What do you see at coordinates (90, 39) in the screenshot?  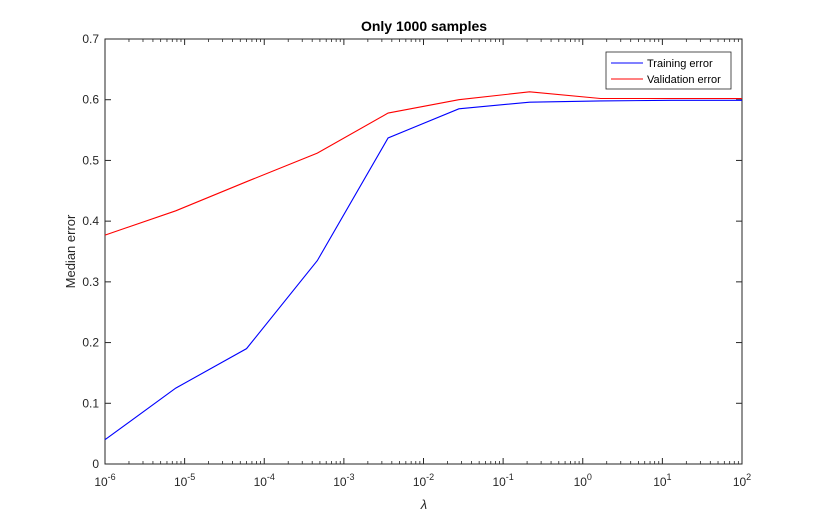 I see `y-tick-label: 0.7` at bounding box center [90, 39].